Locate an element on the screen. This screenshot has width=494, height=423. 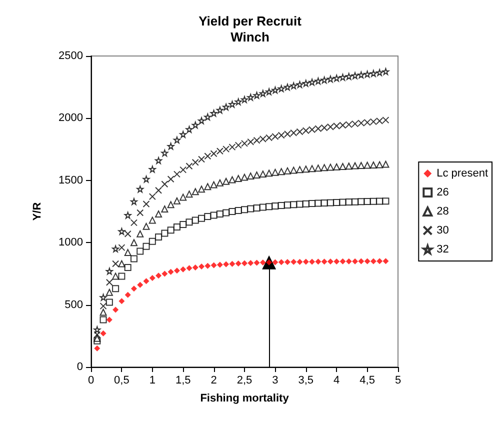
x-tick-label: 1 is located at coordinates (152, 380).